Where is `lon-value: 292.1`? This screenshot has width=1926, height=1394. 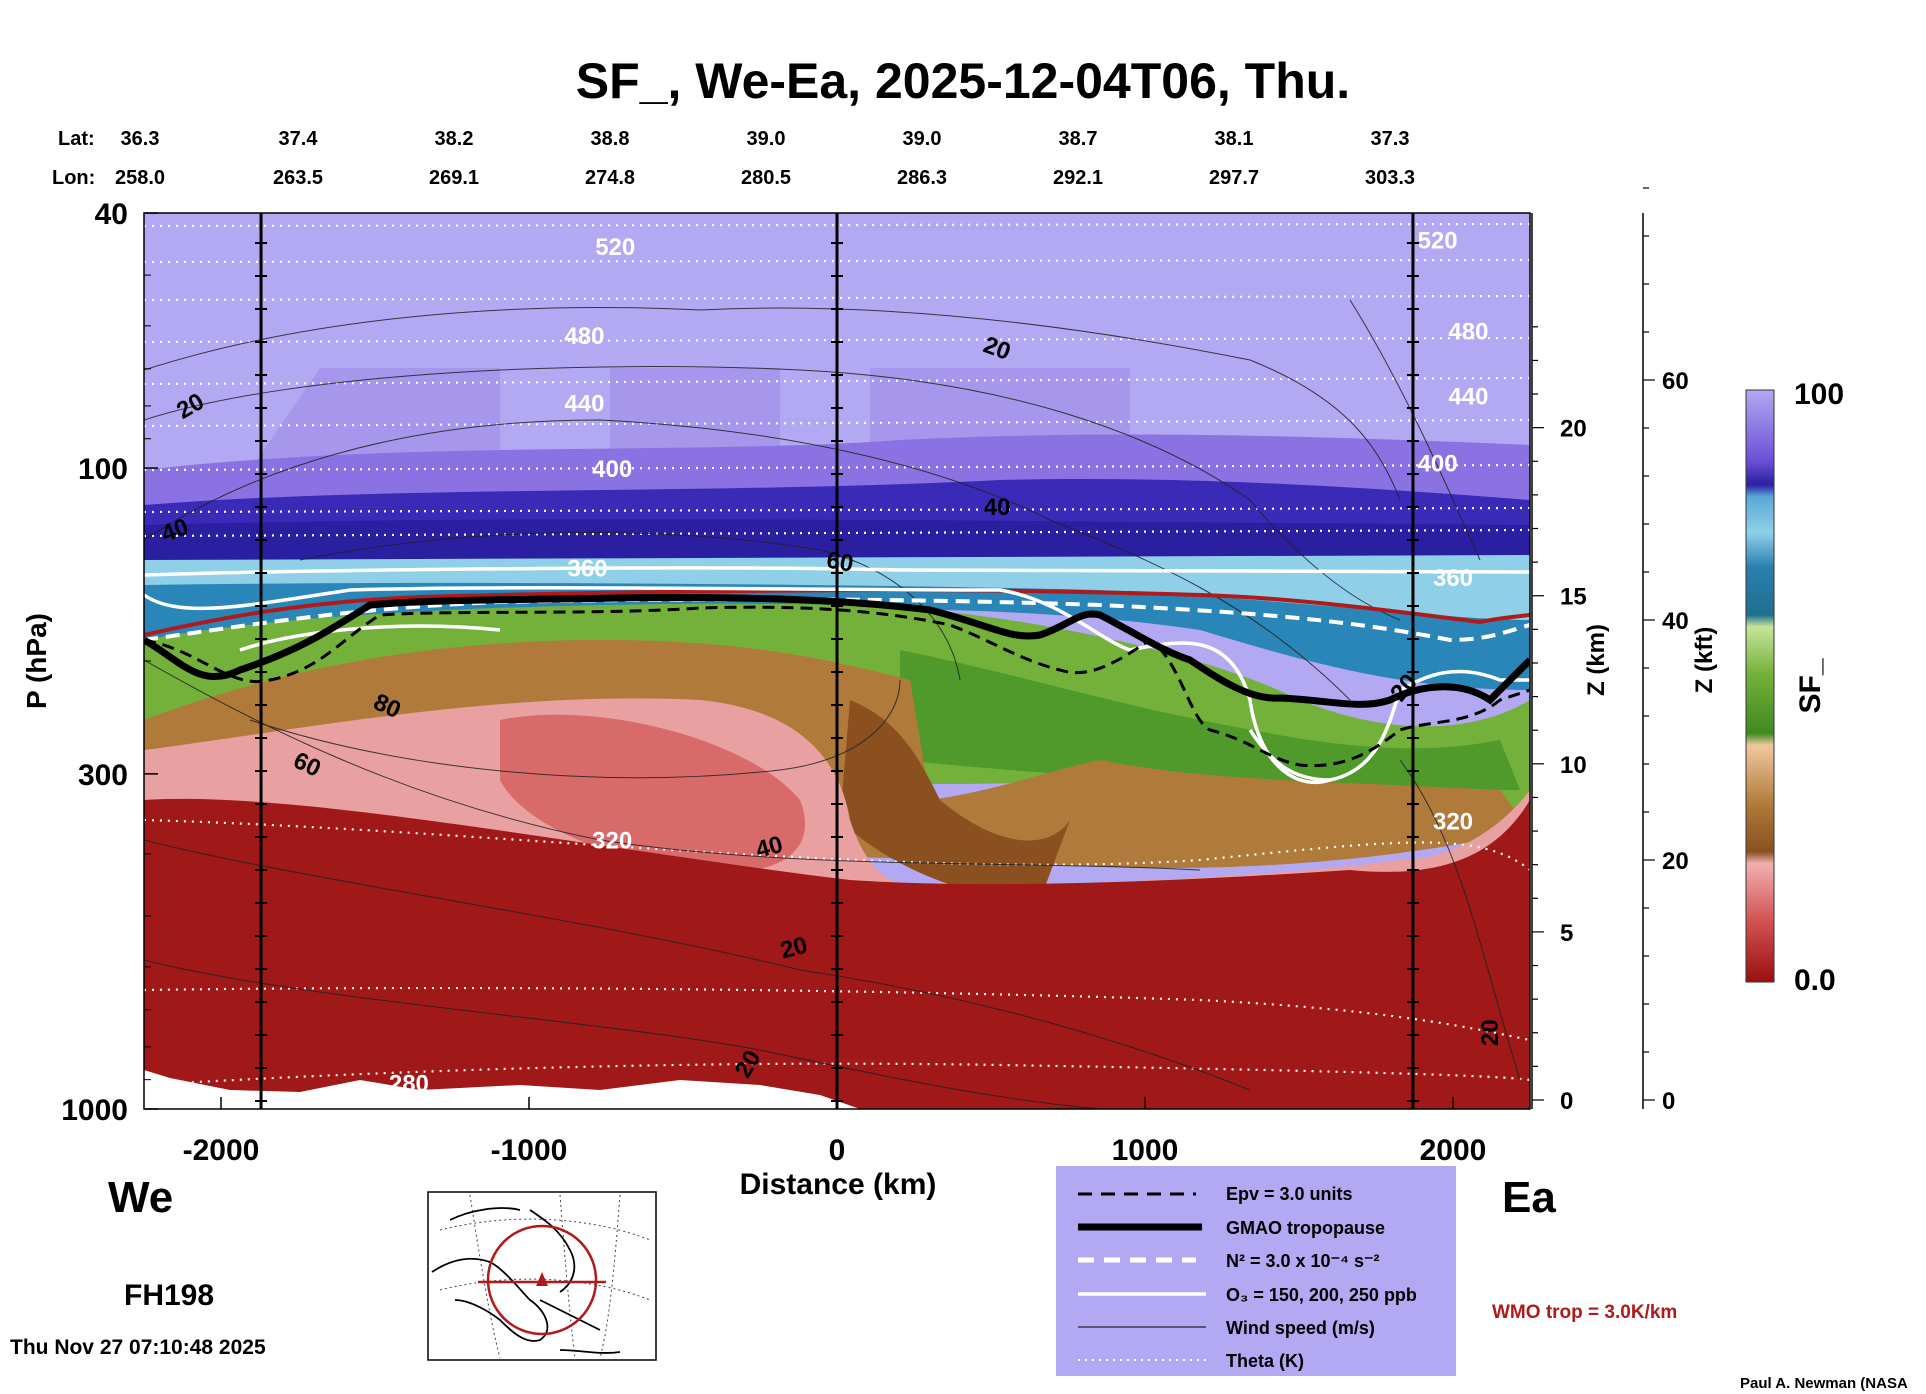
lon-value: 292.1 is located at coordinates (1078, 178).